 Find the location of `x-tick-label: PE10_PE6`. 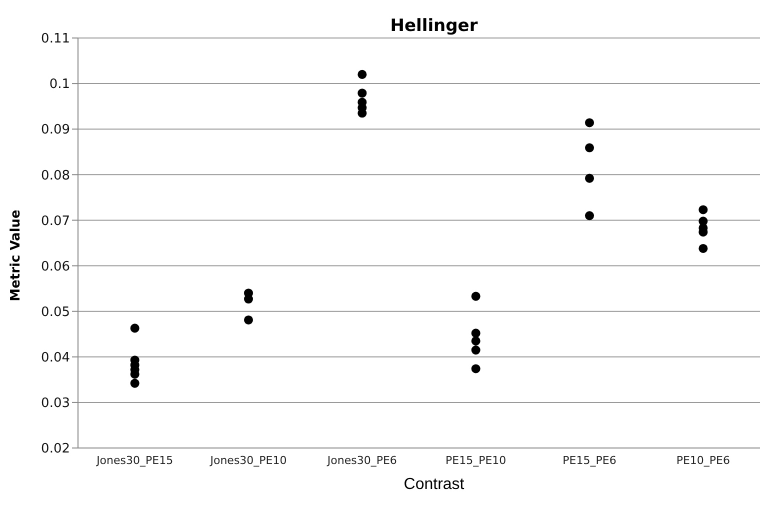

x-tick-label: PE10_PE6 is located at coordinates (703, 460).